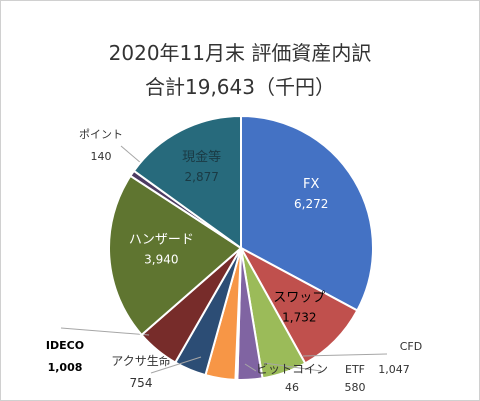  Describe the element at coordinates (311, 184) in the screenshot. I see `slice-label: FX` at that location.